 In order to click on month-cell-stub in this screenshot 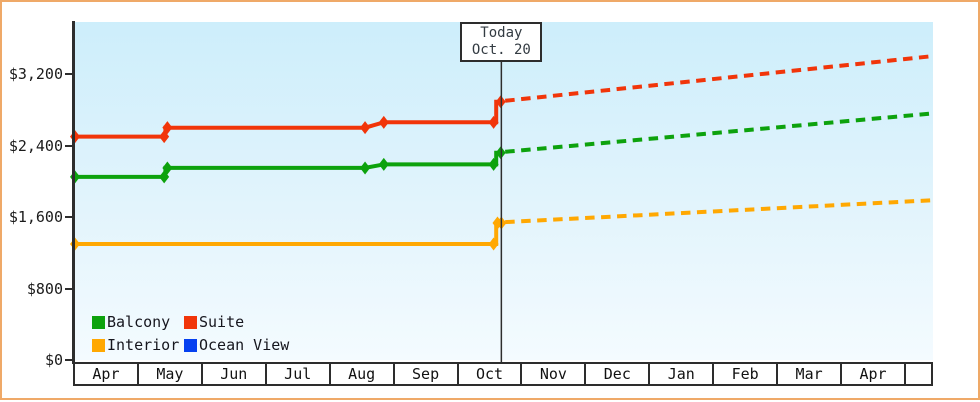, I will do `click(918, 374)`.